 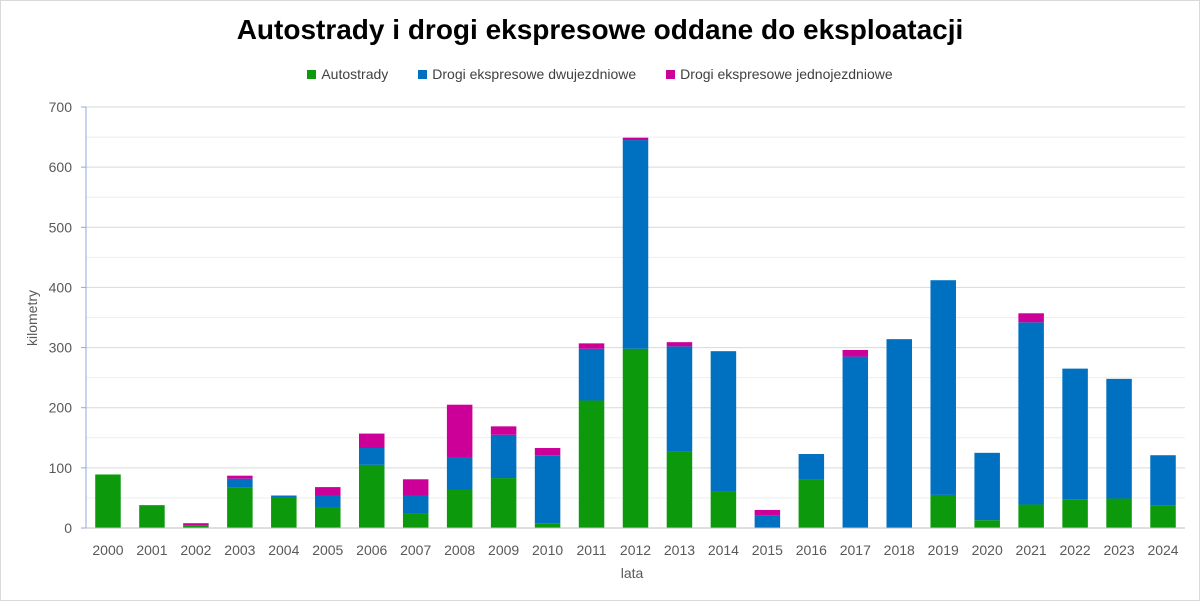 What do you see at coordinates (987, 486) in the screenshot?
I see `bar-segment-series-1-2020` at bounding box center [987, 486].